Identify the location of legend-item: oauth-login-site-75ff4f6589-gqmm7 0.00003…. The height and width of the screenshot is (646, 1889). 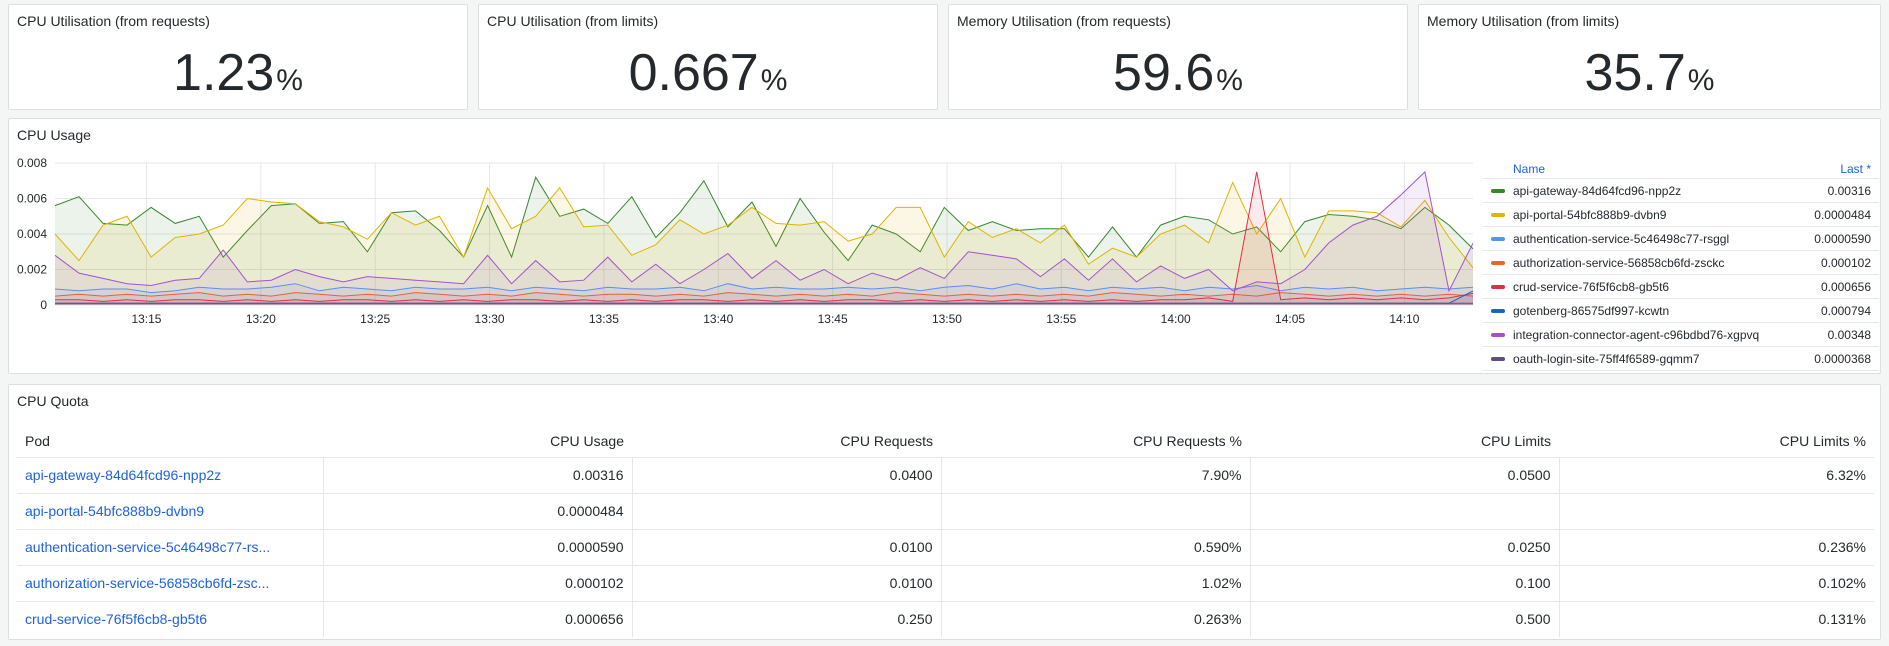
(1681, 359).